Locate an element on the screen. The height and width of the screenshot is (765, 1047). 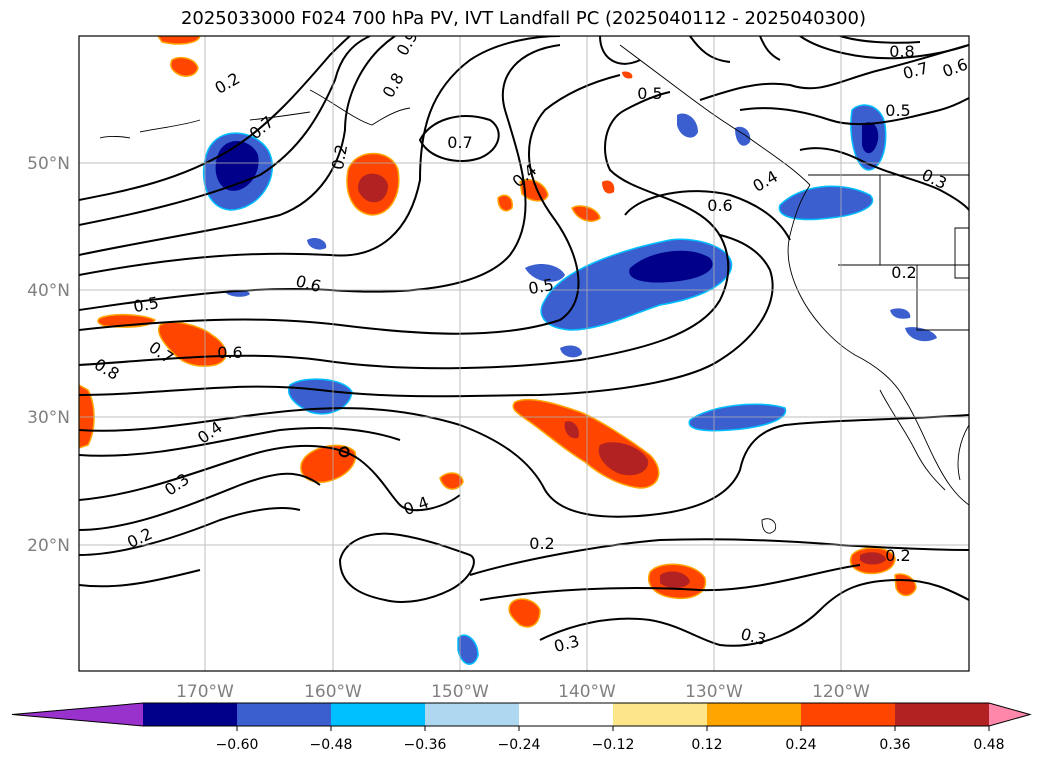
colorbar-tick-label: −0.48 is located at coordinates (331, 745).